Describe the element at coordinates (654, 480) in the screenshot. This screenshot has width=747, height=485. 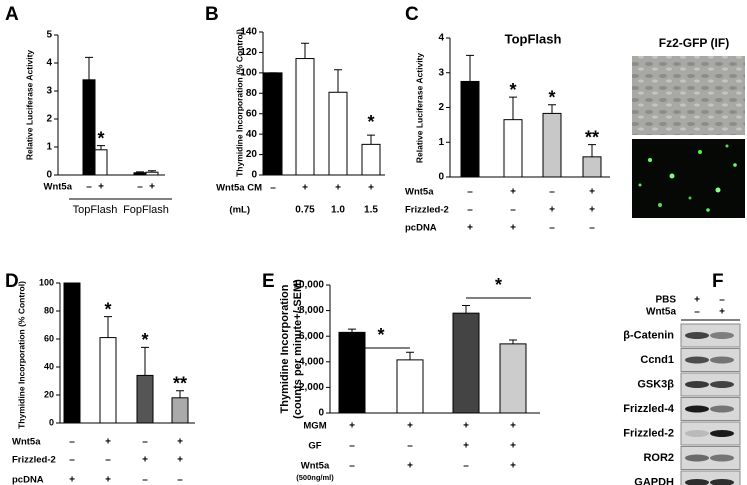
I see `band-label: GAPDH` at that location.